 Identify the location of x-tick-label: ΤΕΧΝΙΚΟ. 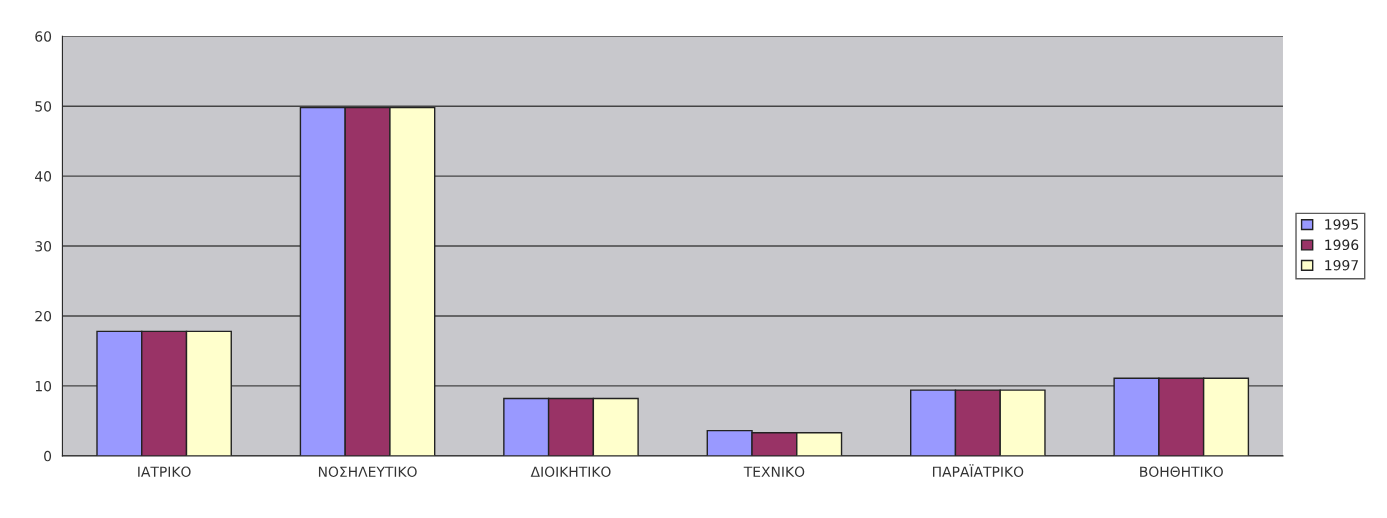
(774, 472).